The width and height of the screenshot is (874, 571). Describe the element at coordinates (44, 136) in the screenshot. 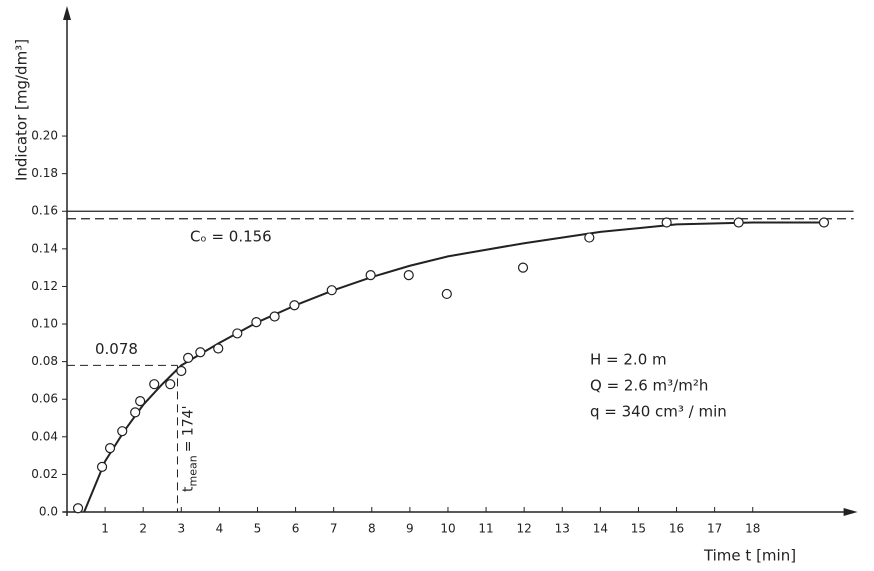

I see `y-tick-label: 0.20` at that location.